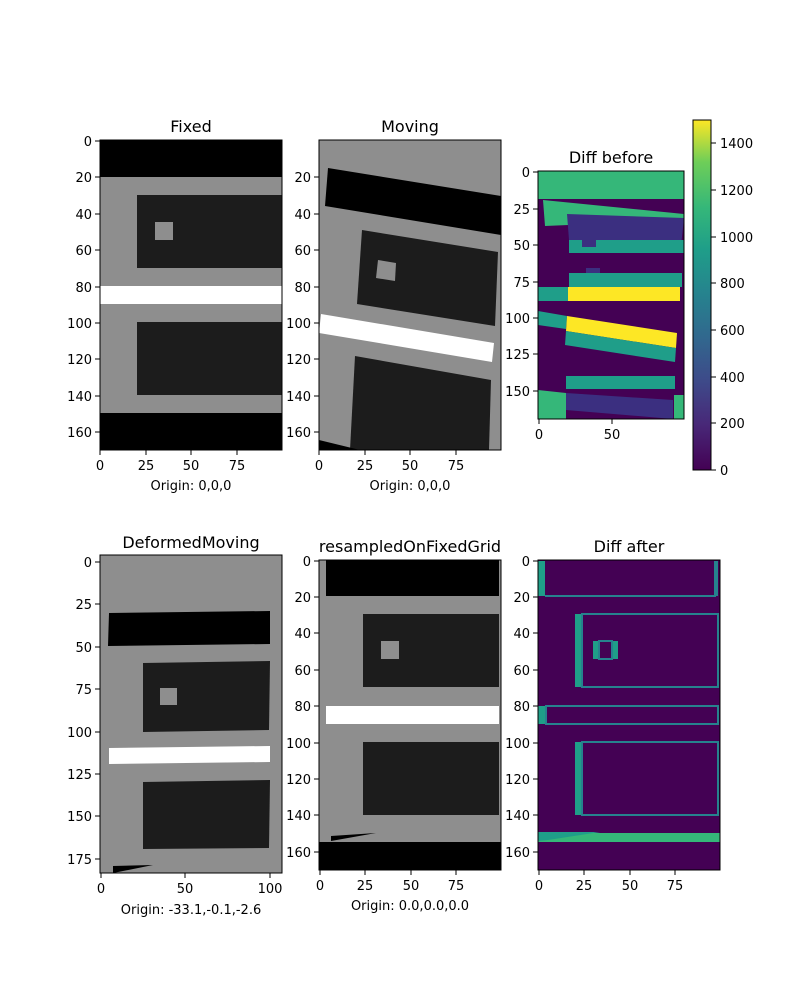 This screenshot has height=1000, width=800. I want to click on colorbar-gradient, so click(702, 295).